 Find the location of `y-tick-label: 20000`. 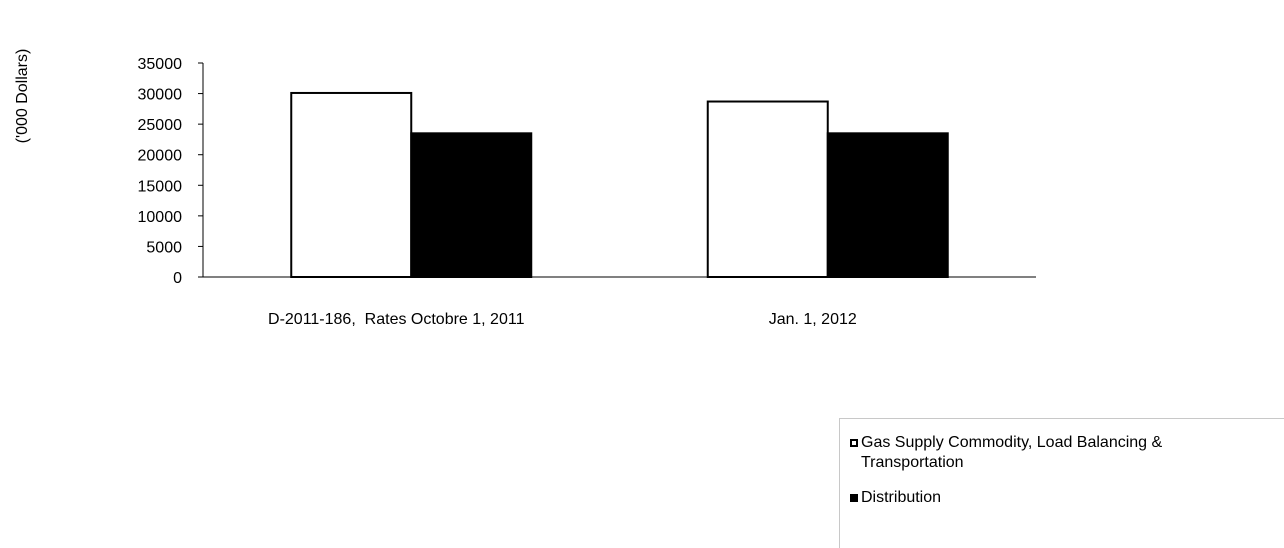

y-tick-label: 20000 is located at coordinates (160, 156).